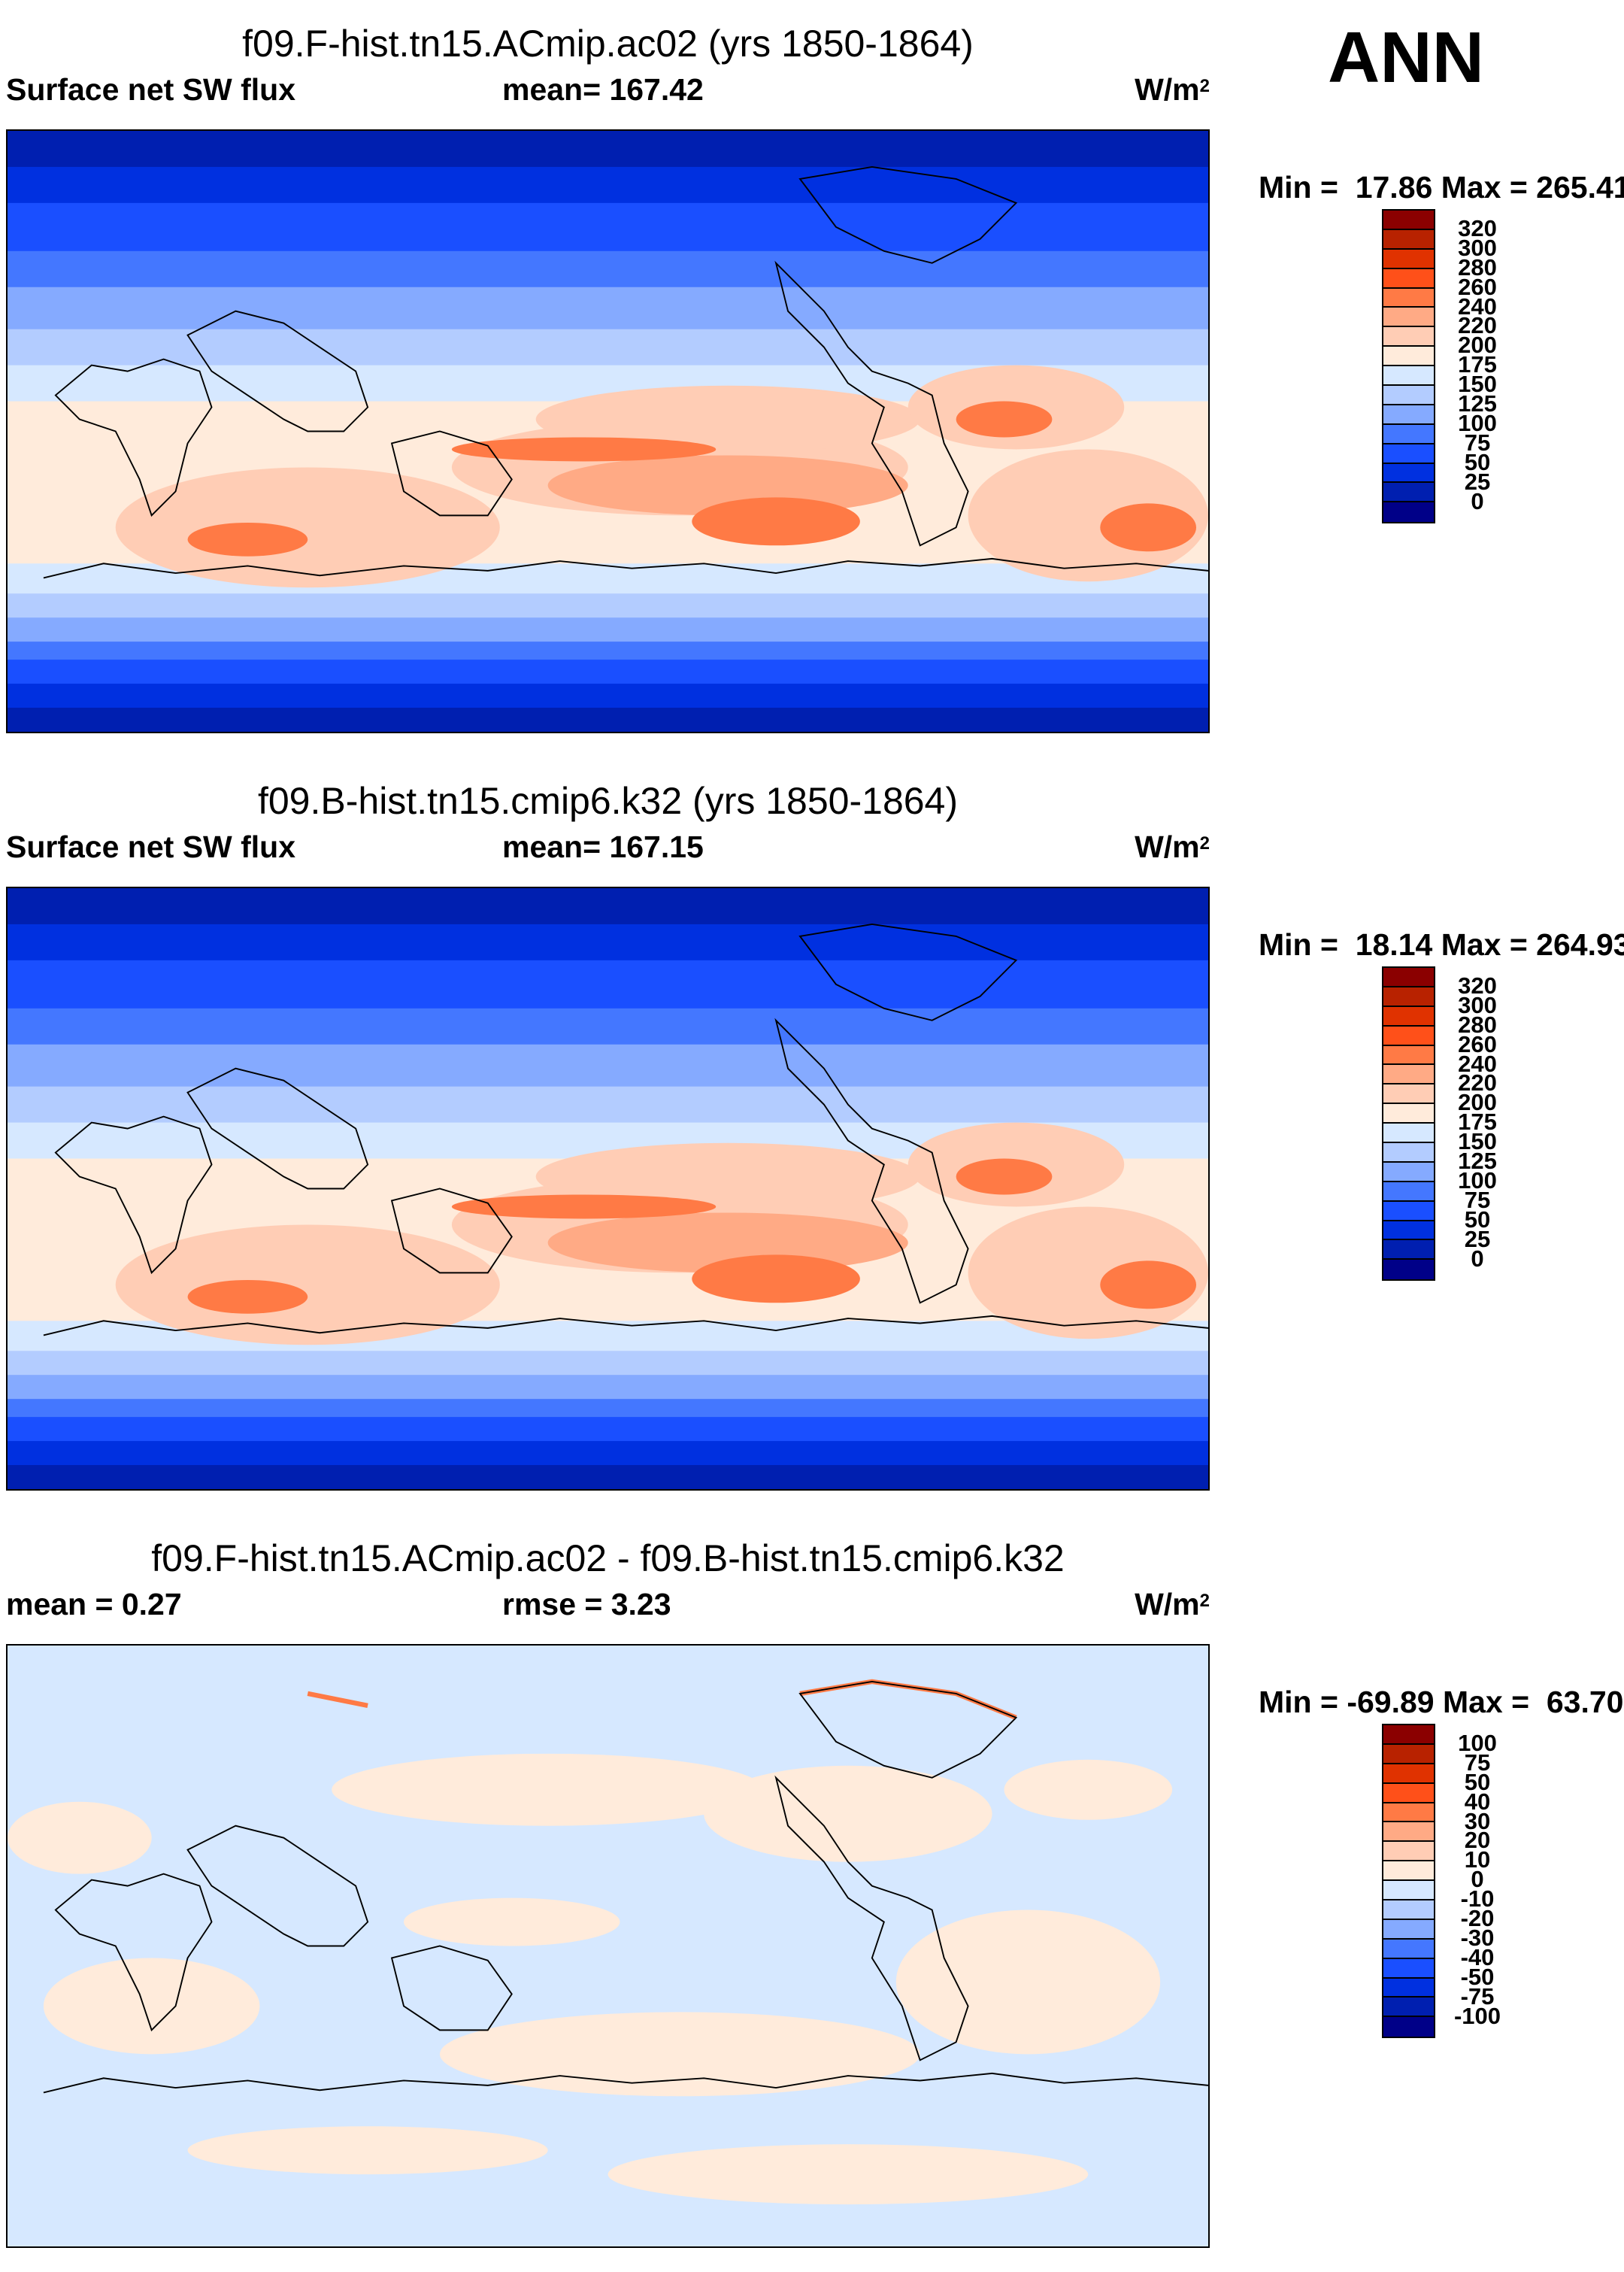 The height and width of the screenshot is (2272, 1624). Describe the element at coordinates (1477, 325) in the screenshot. I see `colorbar-label: 220` at that location.